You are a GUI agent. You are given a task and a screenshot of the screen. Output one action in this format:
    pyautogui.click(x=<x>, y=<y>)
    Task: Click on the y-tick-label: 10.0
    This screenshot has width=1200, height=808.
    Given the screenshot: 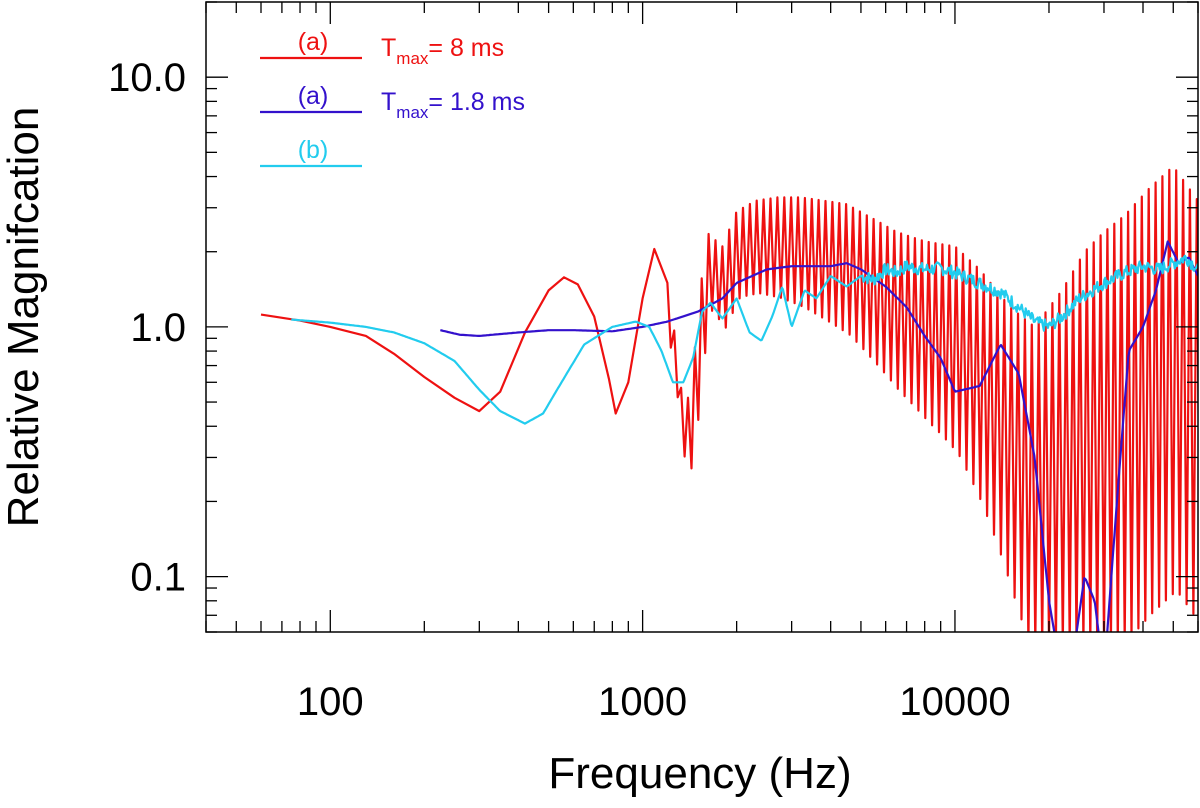 What is the action you would take?
    pyautogui.click(x=147, y=78)
    